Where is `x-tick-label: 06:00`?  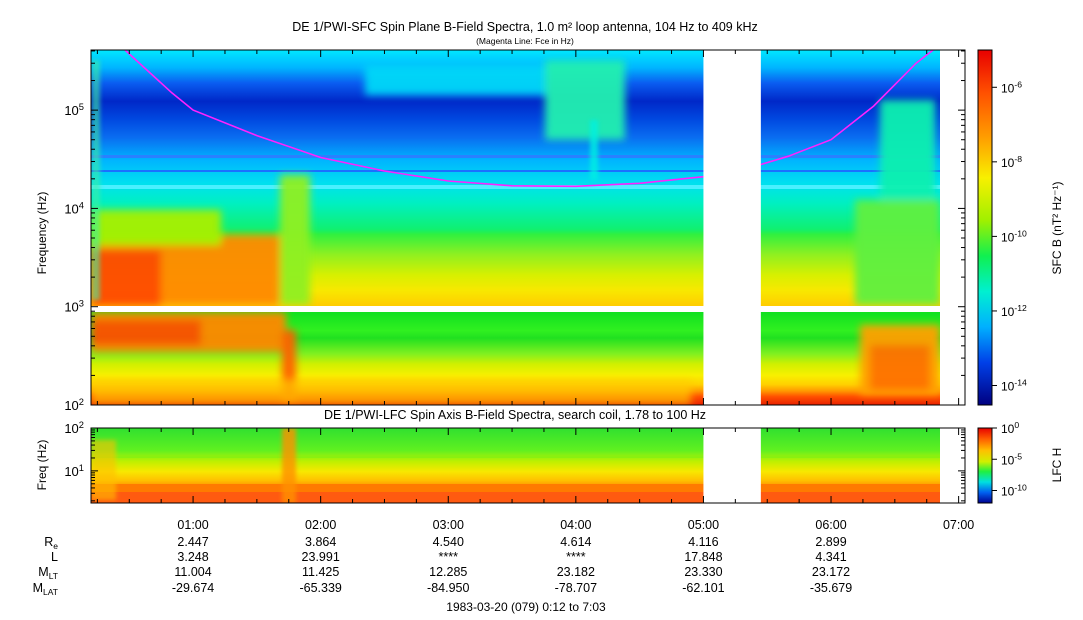
x-tick-label: 06:00 is located at coordinates (830, 525).